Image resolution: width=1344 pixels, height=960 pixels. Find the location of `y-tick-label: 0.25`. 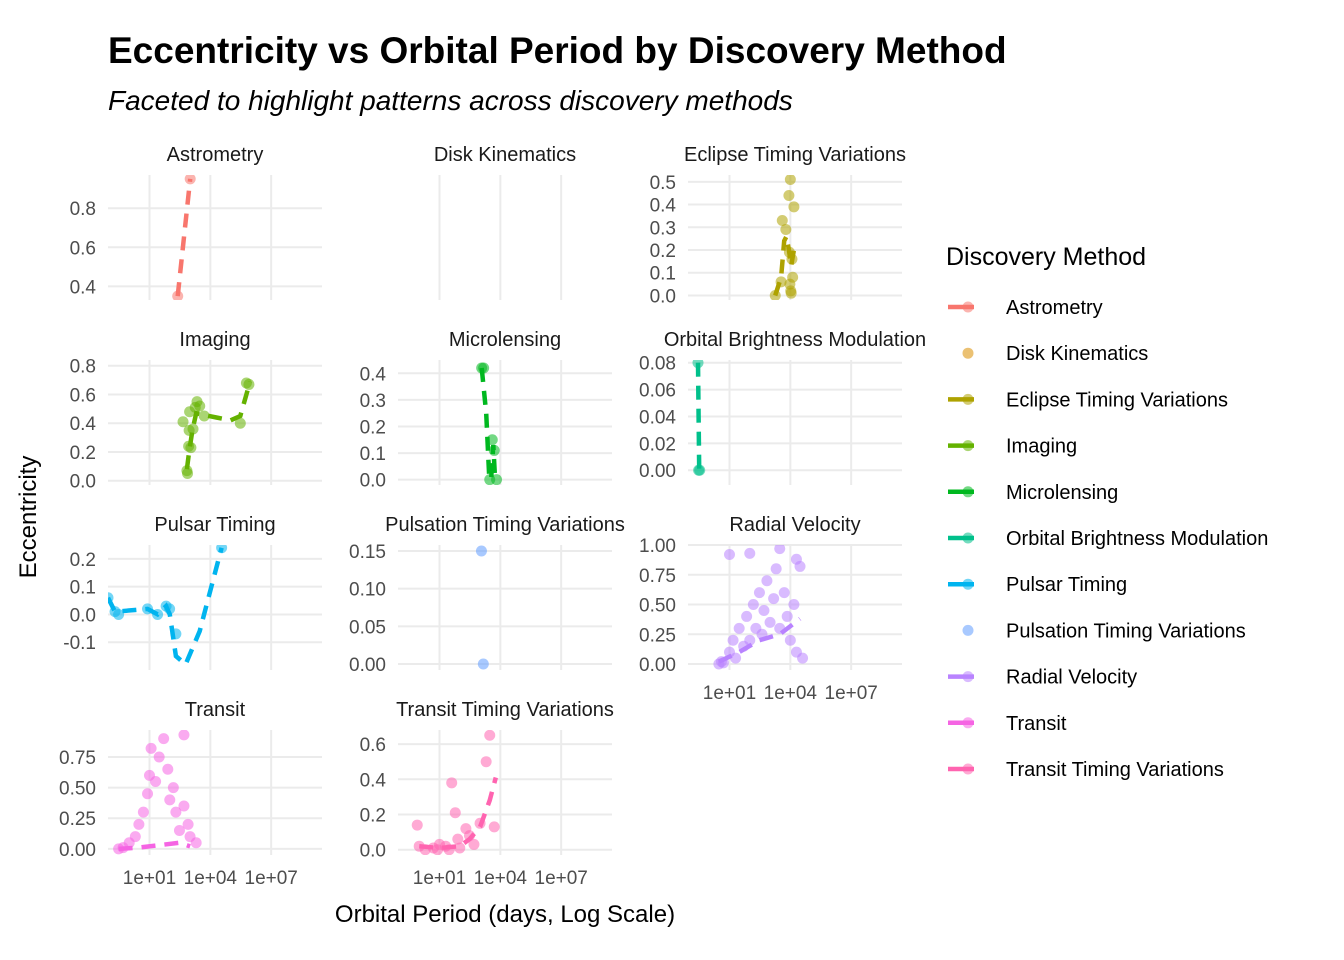

y-tick-label: 0.25 is located at coordinates (657, 635).